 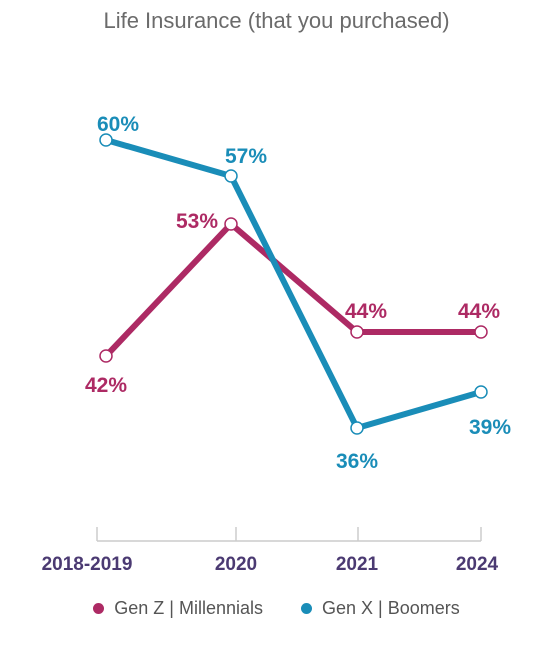 I want to click on x-tick-label: 2024, so click(x=477, y=564).